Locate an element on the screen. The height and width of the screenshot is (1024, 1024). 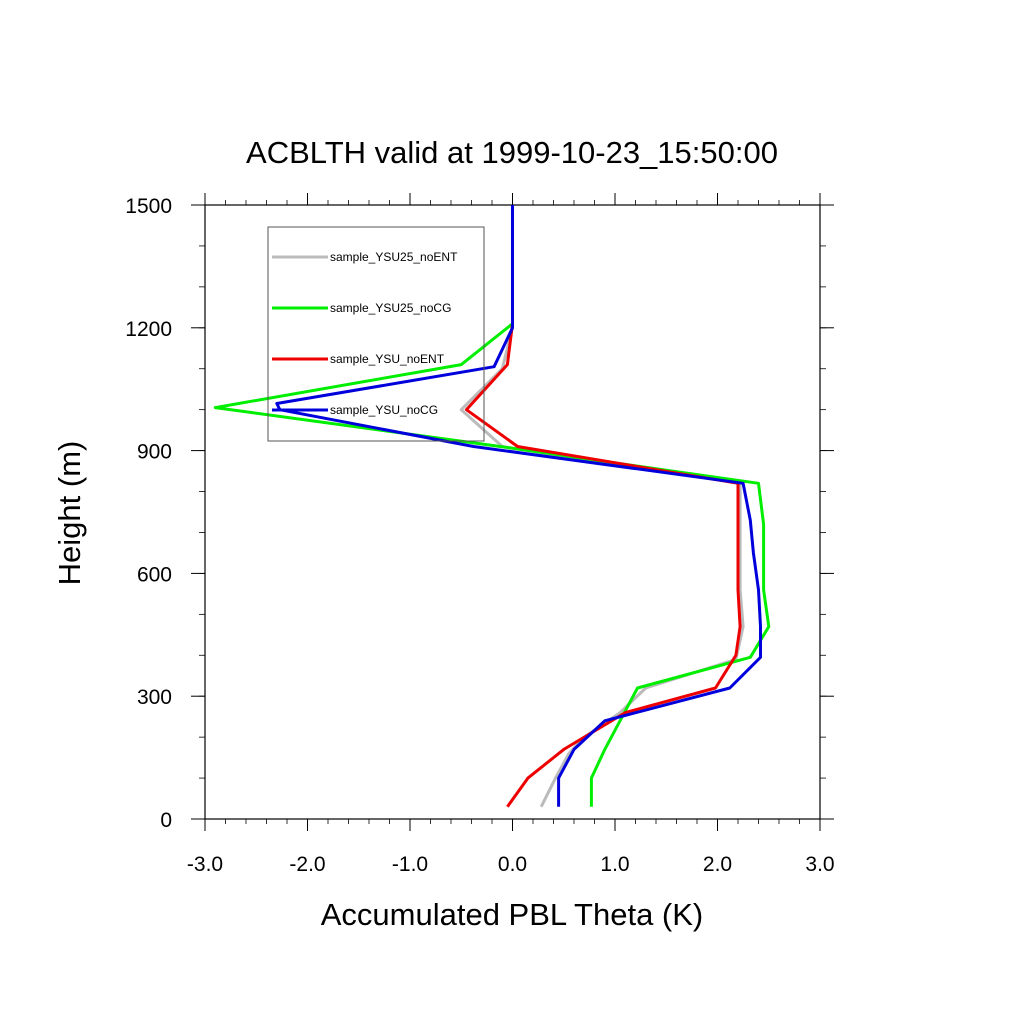
x-tick-label: -1.0 is located at coordinates (410, 864).